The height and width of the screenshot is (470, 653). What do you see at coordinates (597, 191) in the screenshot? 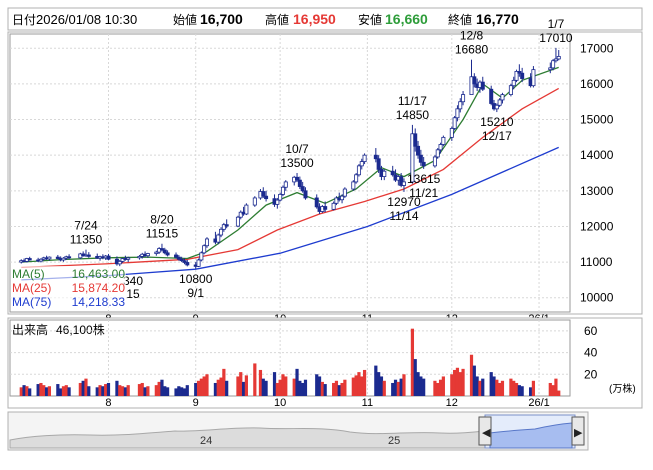
I see `price-tick-label: 13000` at bounding box center [597, 191].